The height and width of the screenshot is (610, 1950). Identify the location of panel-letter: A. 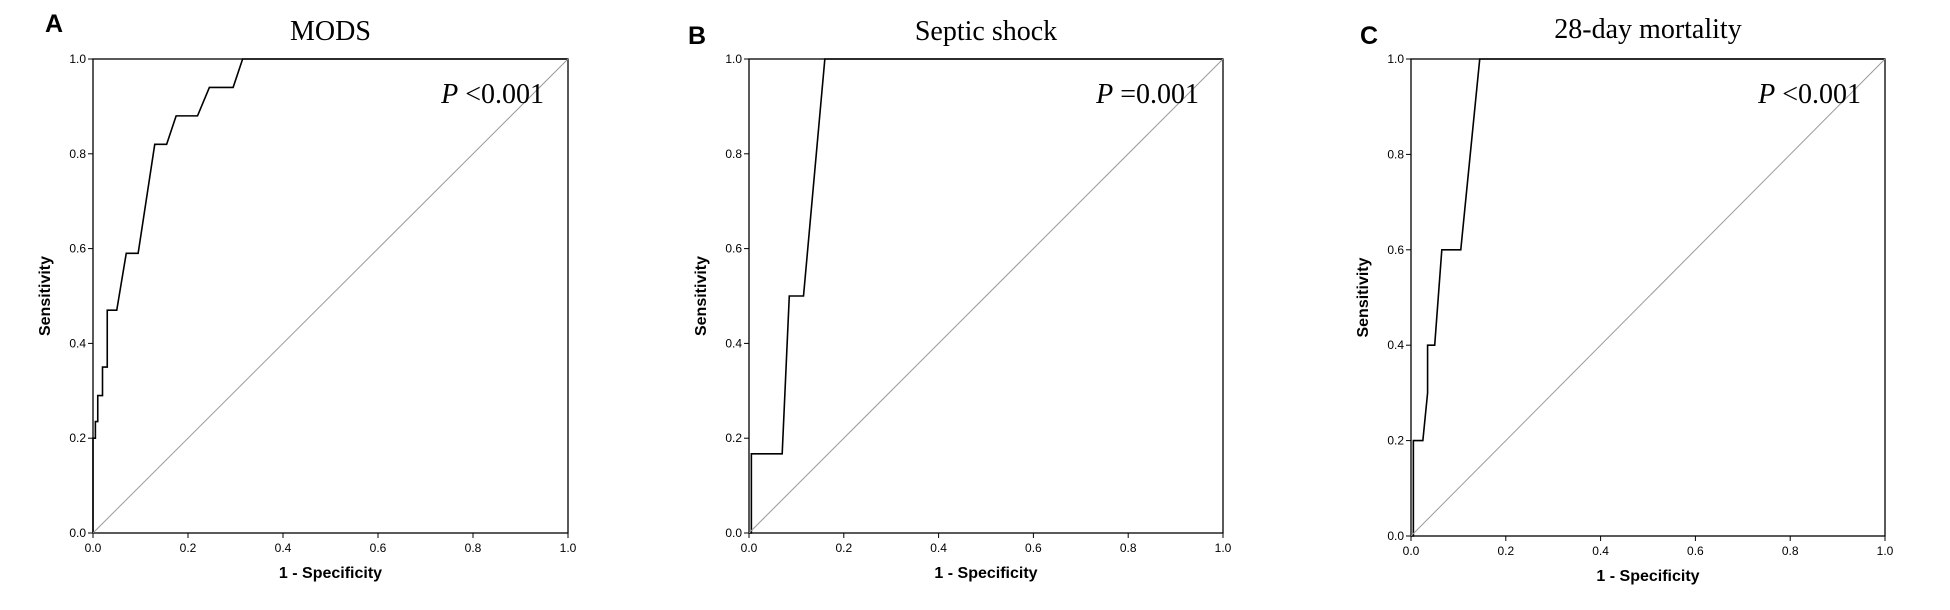
(54, 24).